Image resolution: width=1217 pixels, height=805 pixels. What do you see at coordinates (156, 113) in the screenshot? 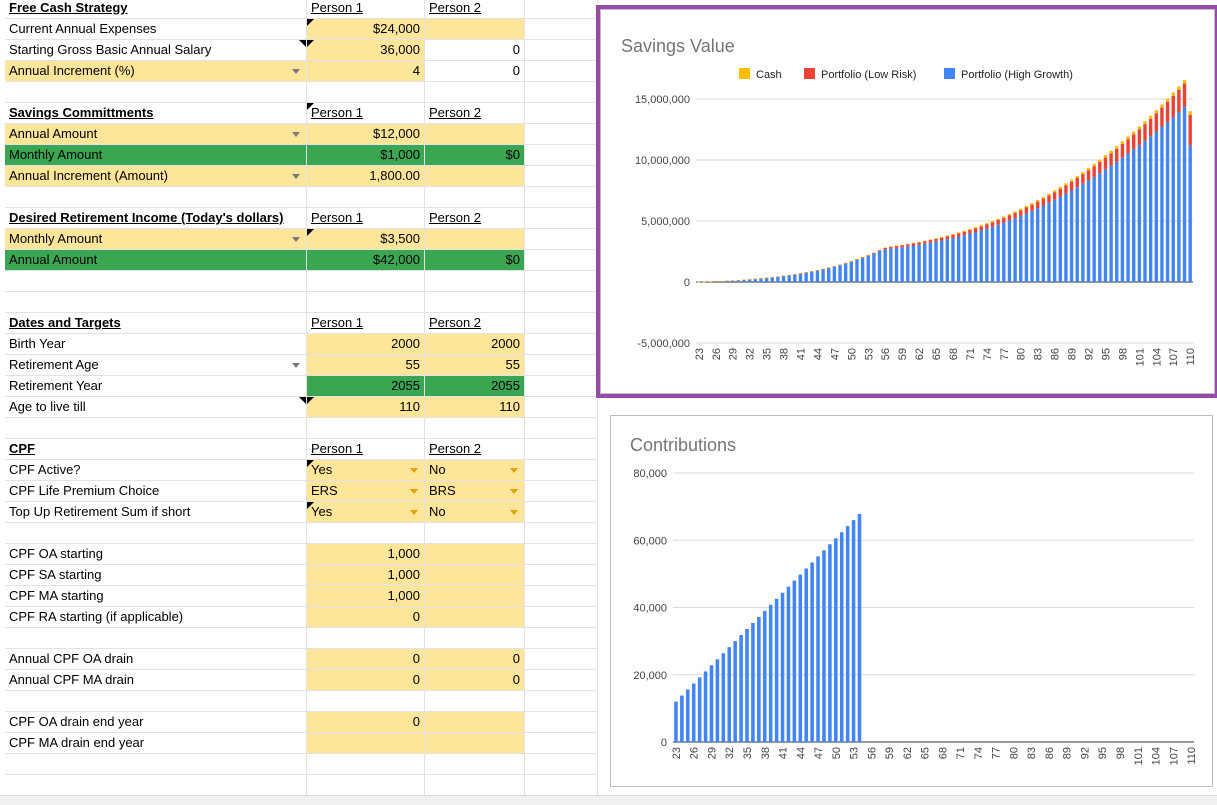
I see `grid-cell: Savings Committments` at bounding box center [156, 113].